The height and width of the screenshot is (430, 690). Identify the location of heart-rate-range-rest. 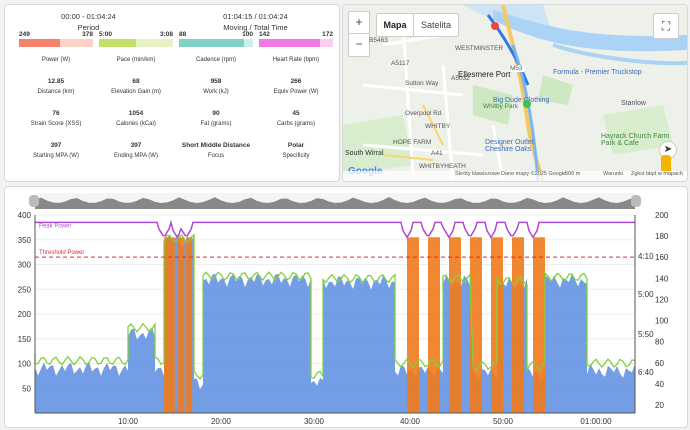
(326, 43).